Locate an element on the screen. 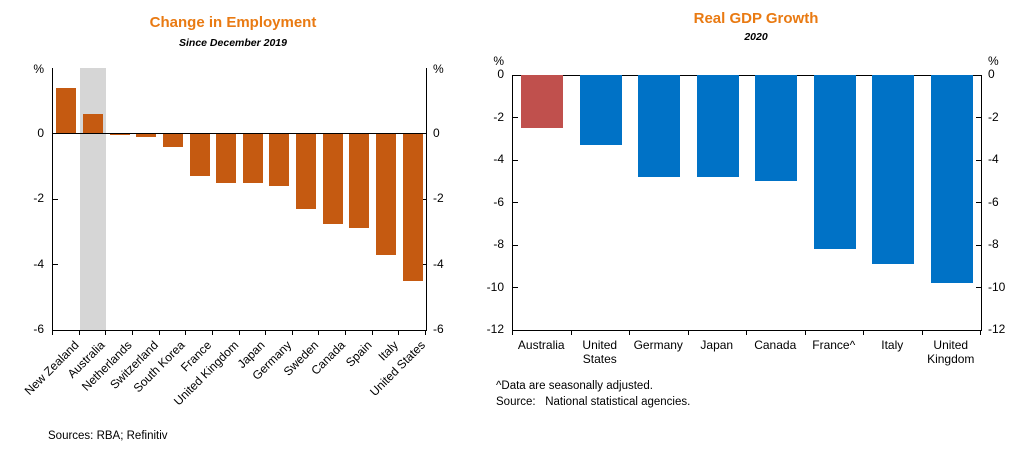 The width and height of the screenshot is (1024, 464). bar-netherlands is located at coordinates (119, 134).